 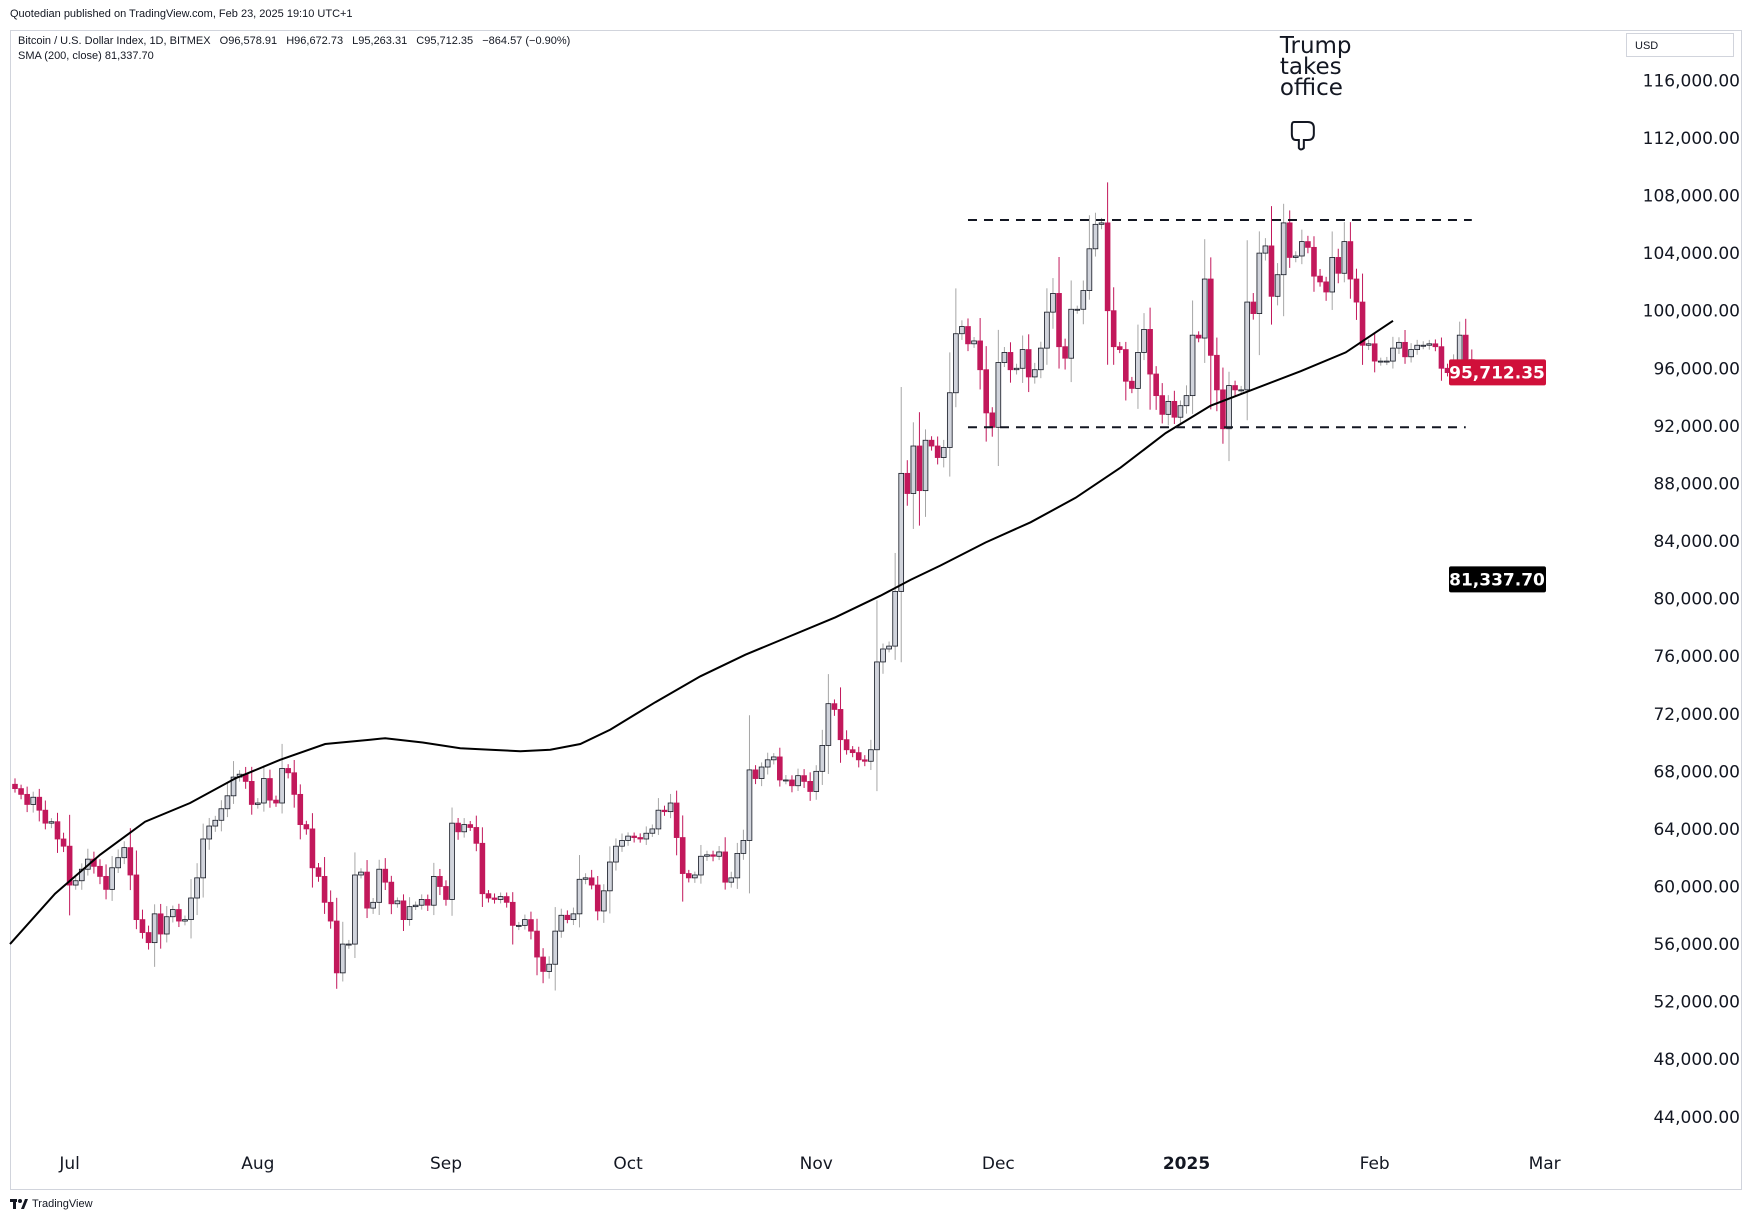 What do you see at coordinates (60, 56) in the screenshot?
I see `sma-label: SMA (200, close)` at bounding box center [60, 56].